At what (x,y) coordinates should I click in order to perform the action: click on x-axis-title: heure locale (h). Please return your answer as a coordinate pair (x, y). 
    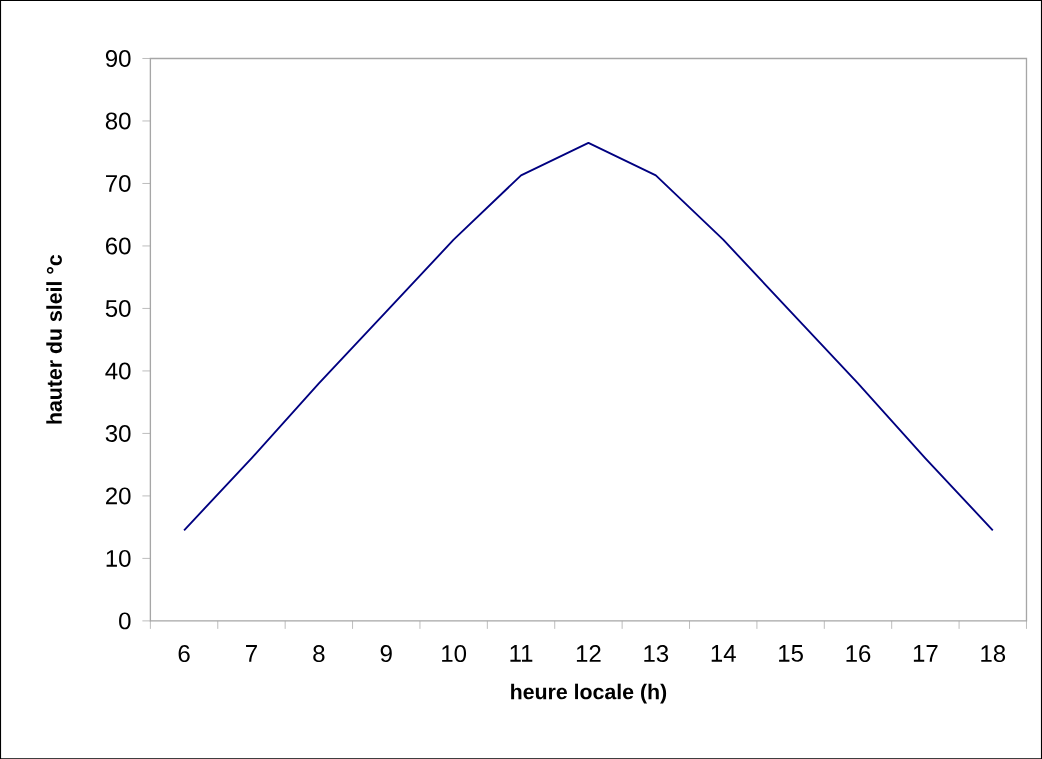
    Looking at the image, I should click on (589, 693).